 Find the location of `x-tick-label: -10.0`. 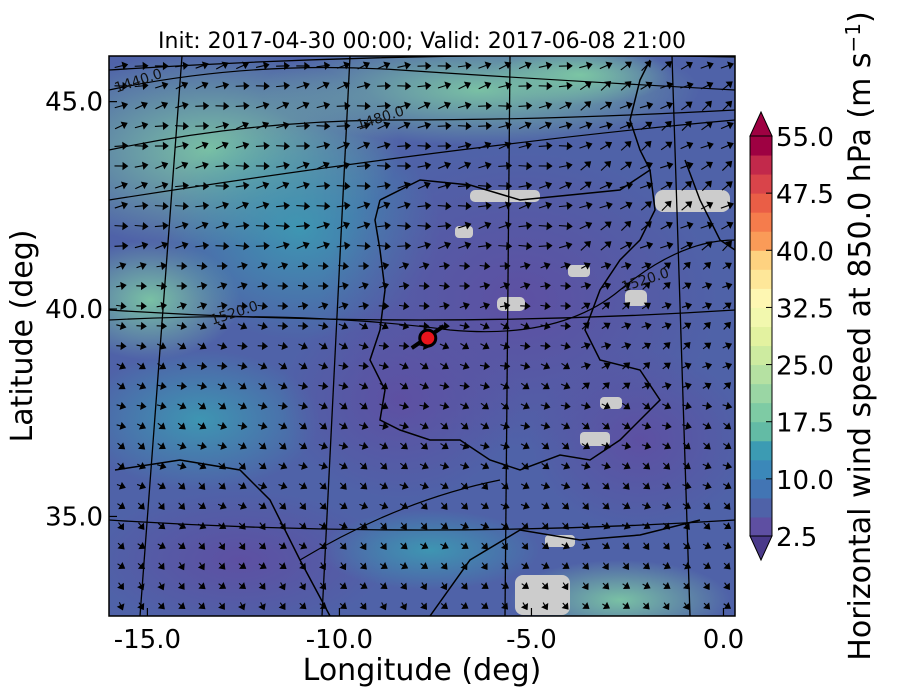

x-tick-label: -10.0 is located at coordinates (339, 640).